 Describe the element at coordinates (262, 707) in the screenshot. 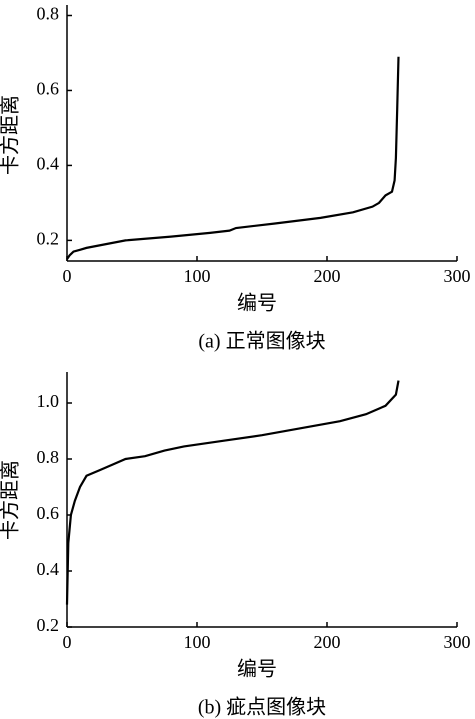

I see `caption: (b) 疵点图像块` at that location.